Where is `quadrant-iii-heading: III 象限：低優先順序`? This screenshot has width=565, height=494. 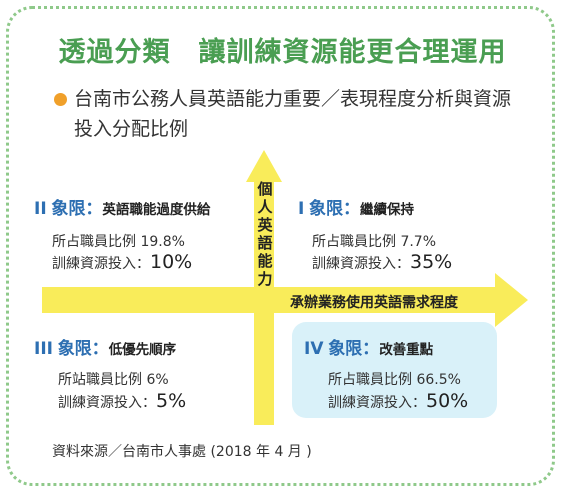
quadrant-iii-heading: III 象限：低優先順序 is located at coordinates (105, 346).